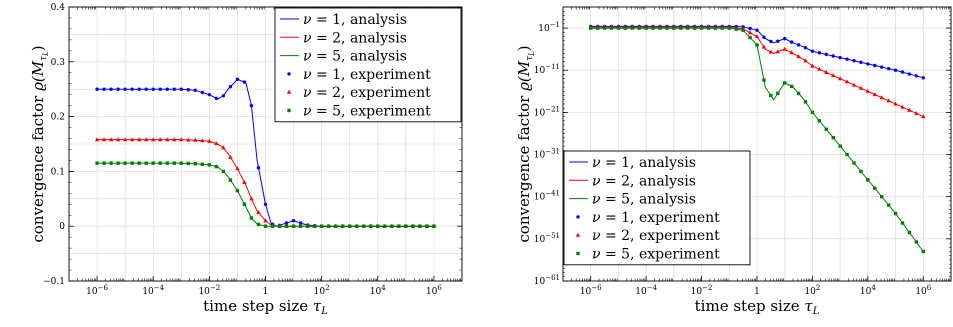  Describe the element at coordinates (58, 63) in the screenshot. I see `y-tick-label: 0.3` at that location.